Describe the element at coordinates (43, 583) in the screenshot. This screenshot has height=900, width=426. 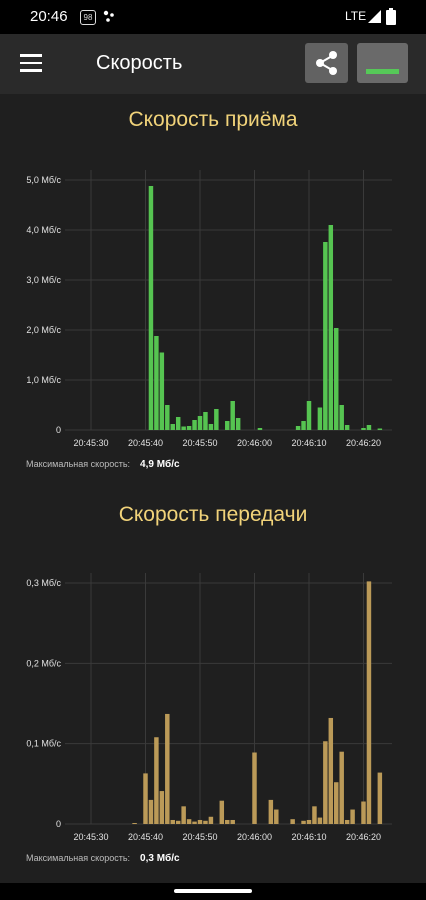
I see `upload-y-tick: 0,3 Мб/с` at that location.